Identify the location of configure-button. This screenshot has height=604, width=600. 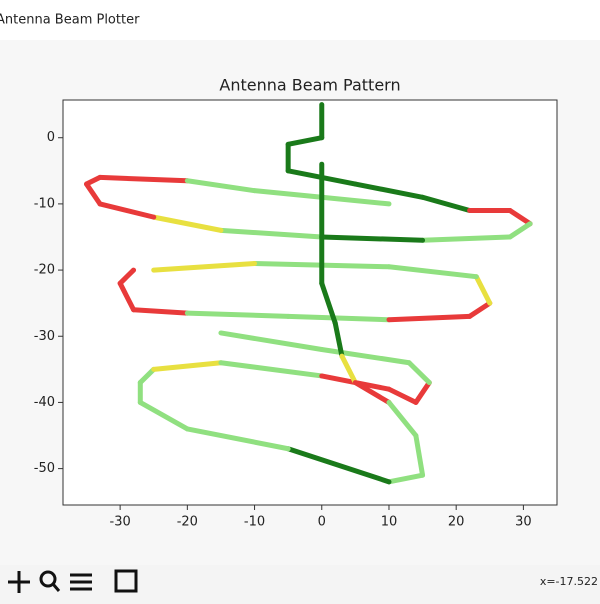
(81, 582).